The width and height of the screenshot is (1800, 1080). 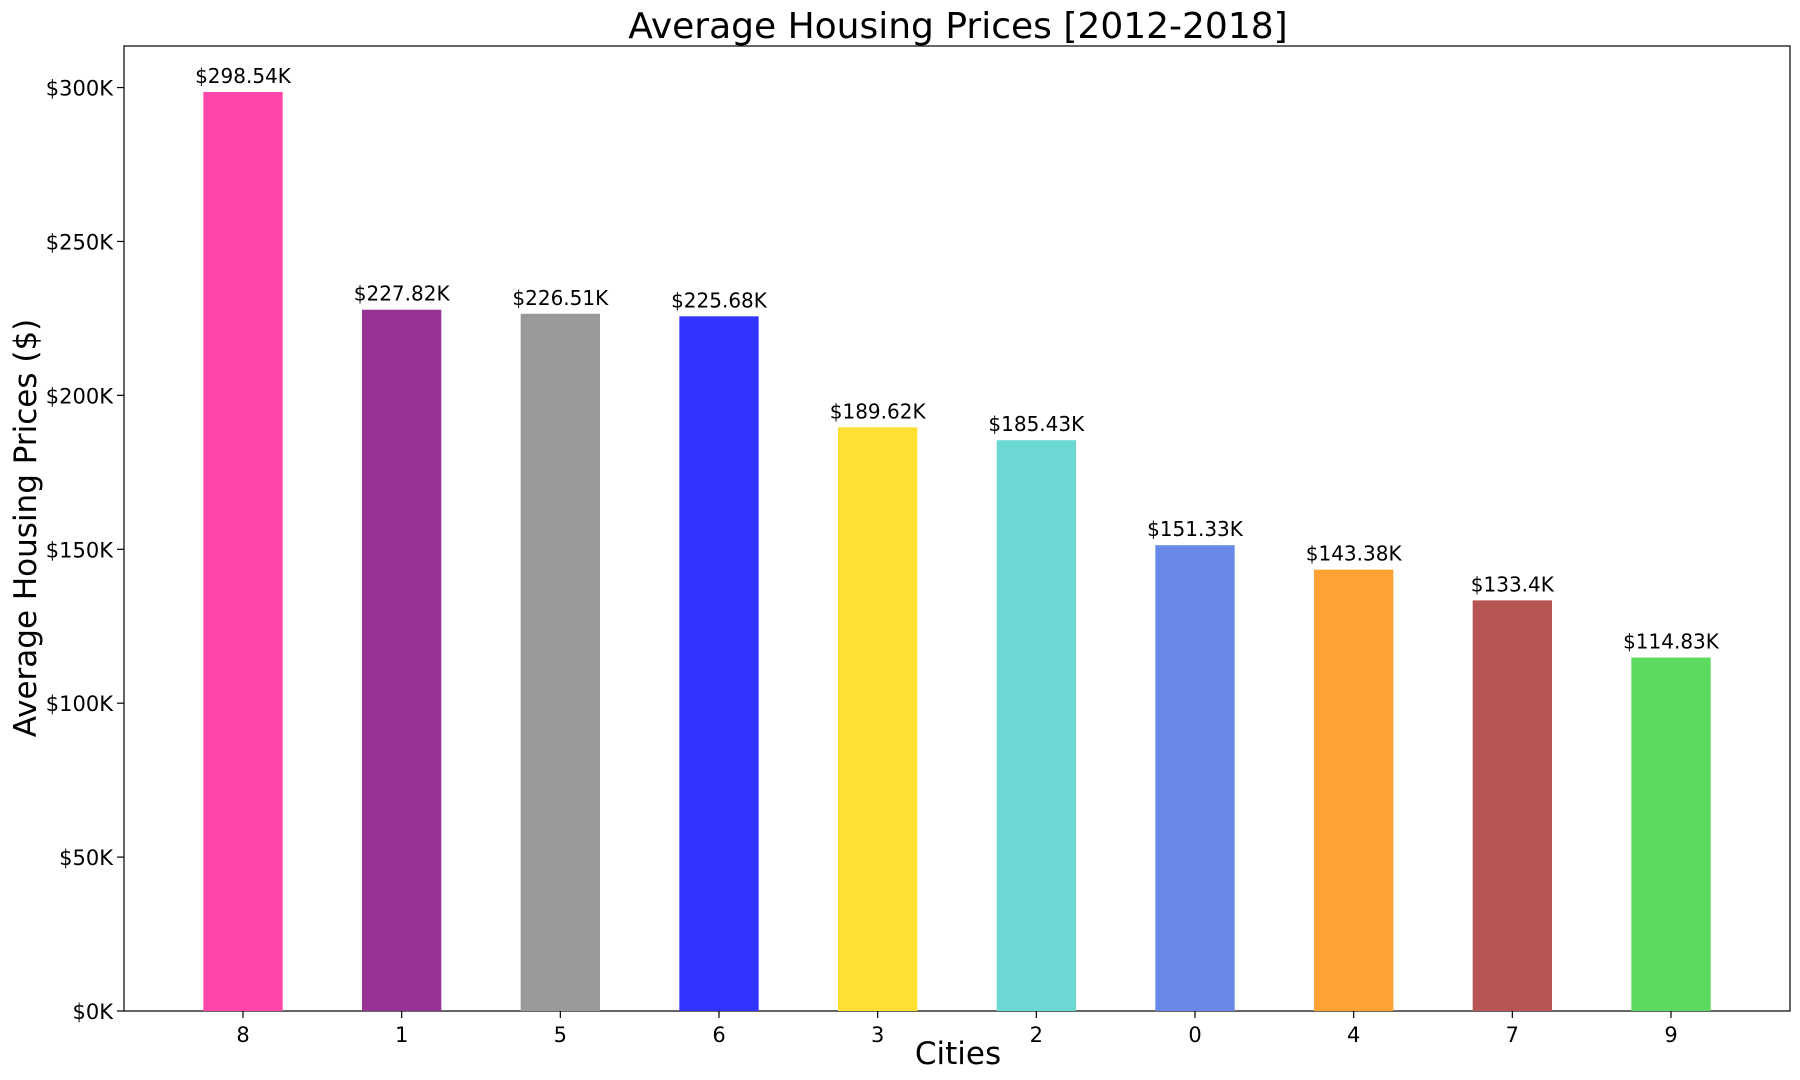 I want to click on data-label: $226.51K, so click(x=560, y=298).